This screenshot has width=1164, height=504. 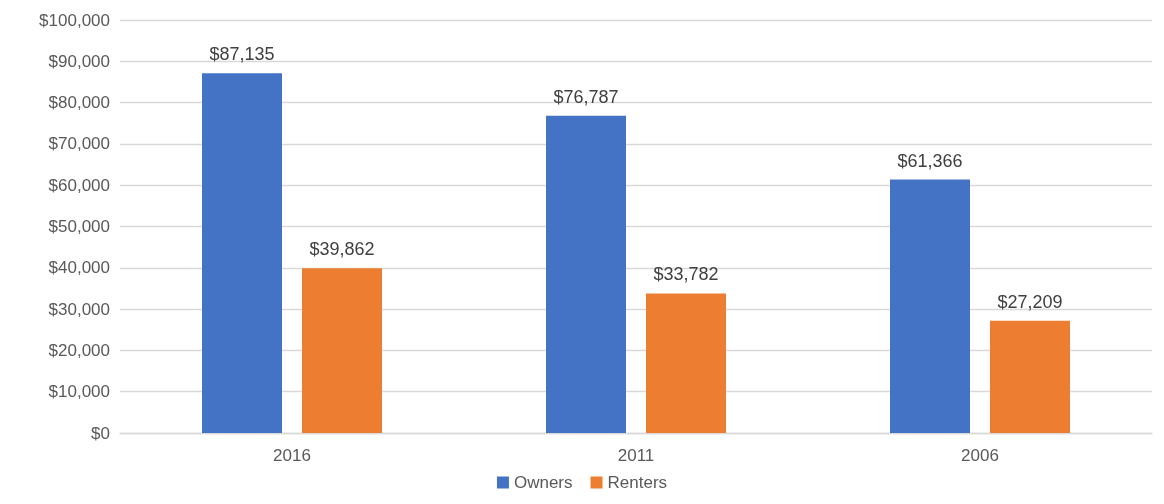 What do you see at coordinates (79, 61) in the screenshot?
I see `y-tick-label: $90,000` at bounding box center [79, 61].